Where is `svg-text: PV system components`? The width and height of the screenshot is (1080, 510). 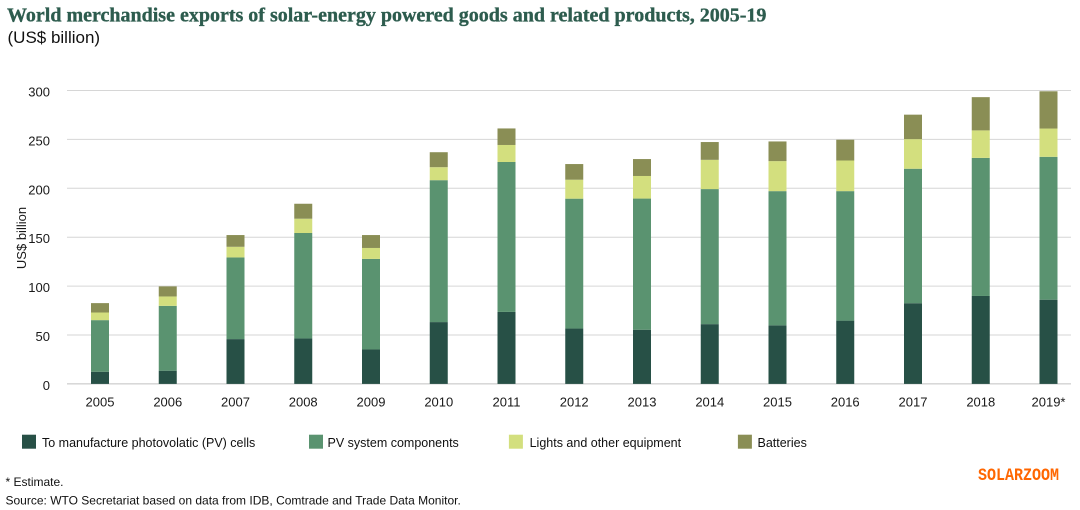 svg-text: PV system components is located at coordinates (393, 443).